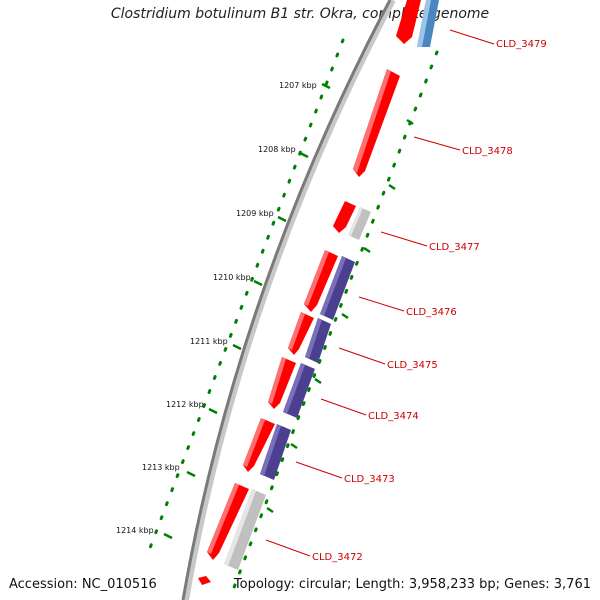  What do you see at coordinates (228, 521) in the screenshot?
I see `gene-3472-red` at bounding box center [228, 521].